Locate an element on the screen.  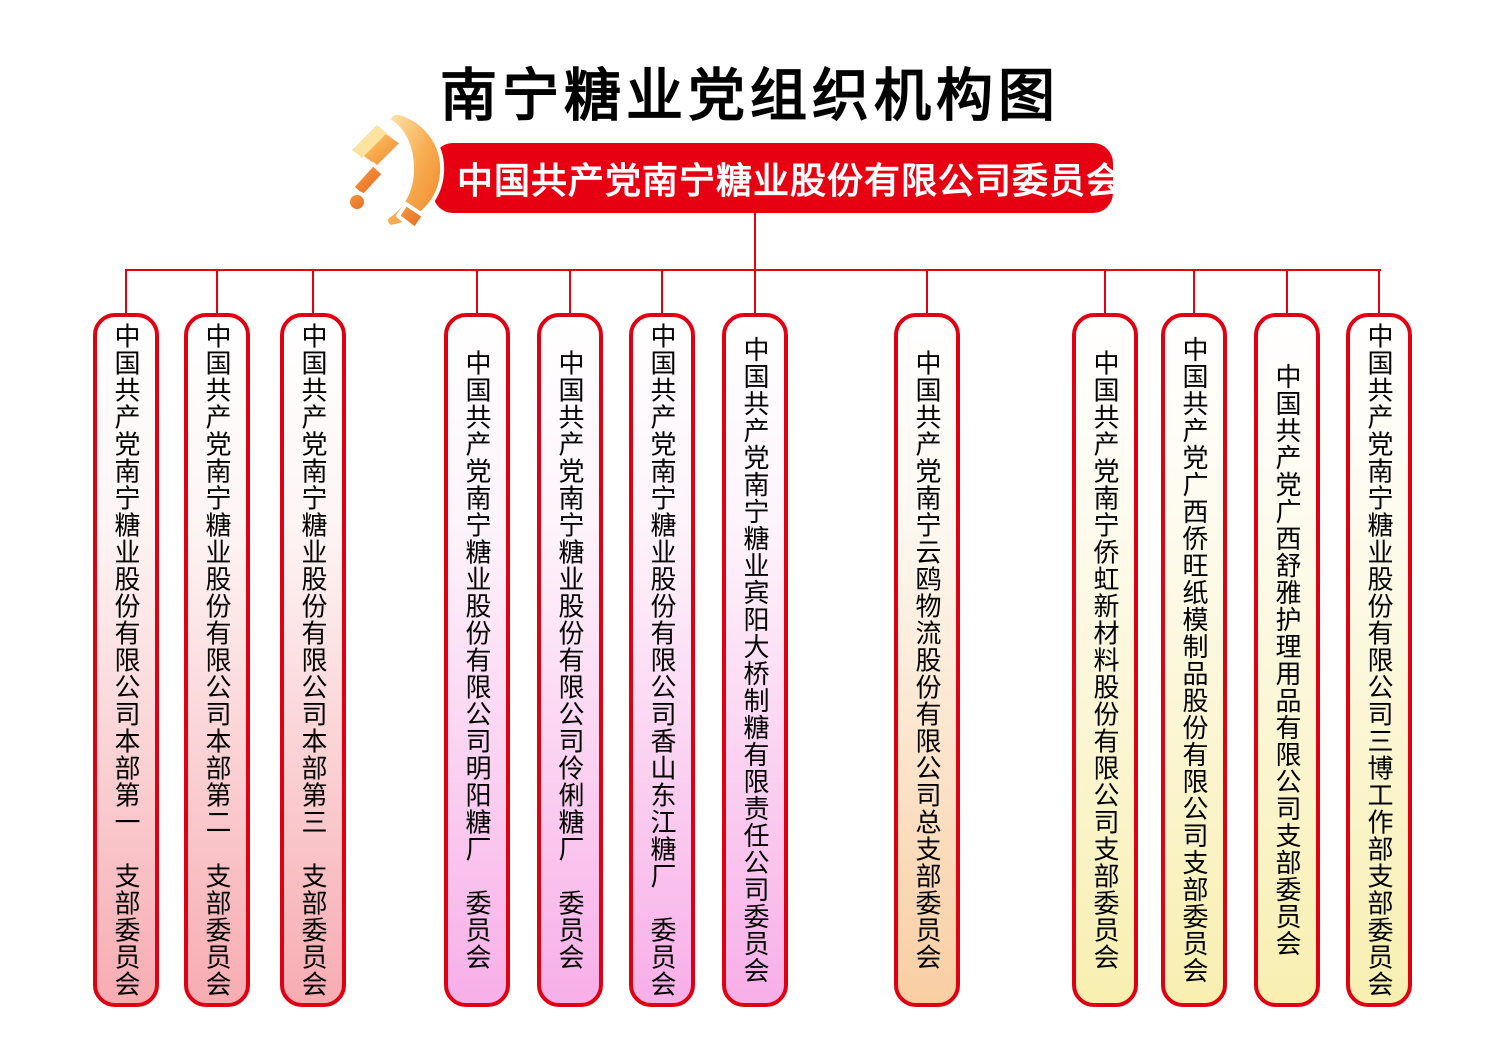
org-box-branch-5: 中国共产党南宁糖业股份有限公司伶俐糖厂 委员会 is located at coordinates (570, 660).